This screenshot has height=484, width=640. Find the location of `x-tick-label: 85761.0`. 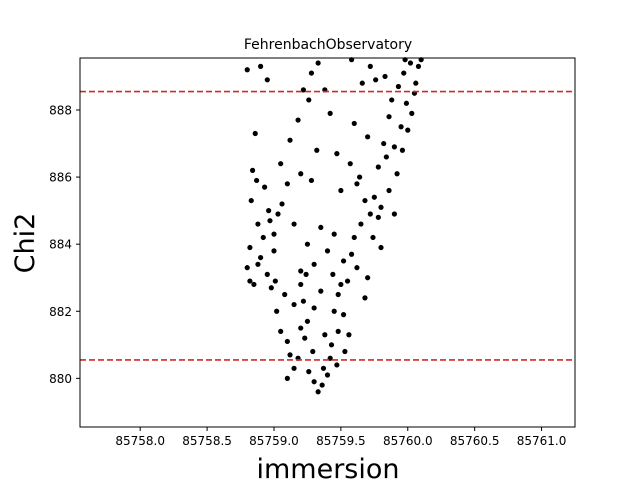

x-tick-label: 85761.0 is located at coordinates (542, 441).